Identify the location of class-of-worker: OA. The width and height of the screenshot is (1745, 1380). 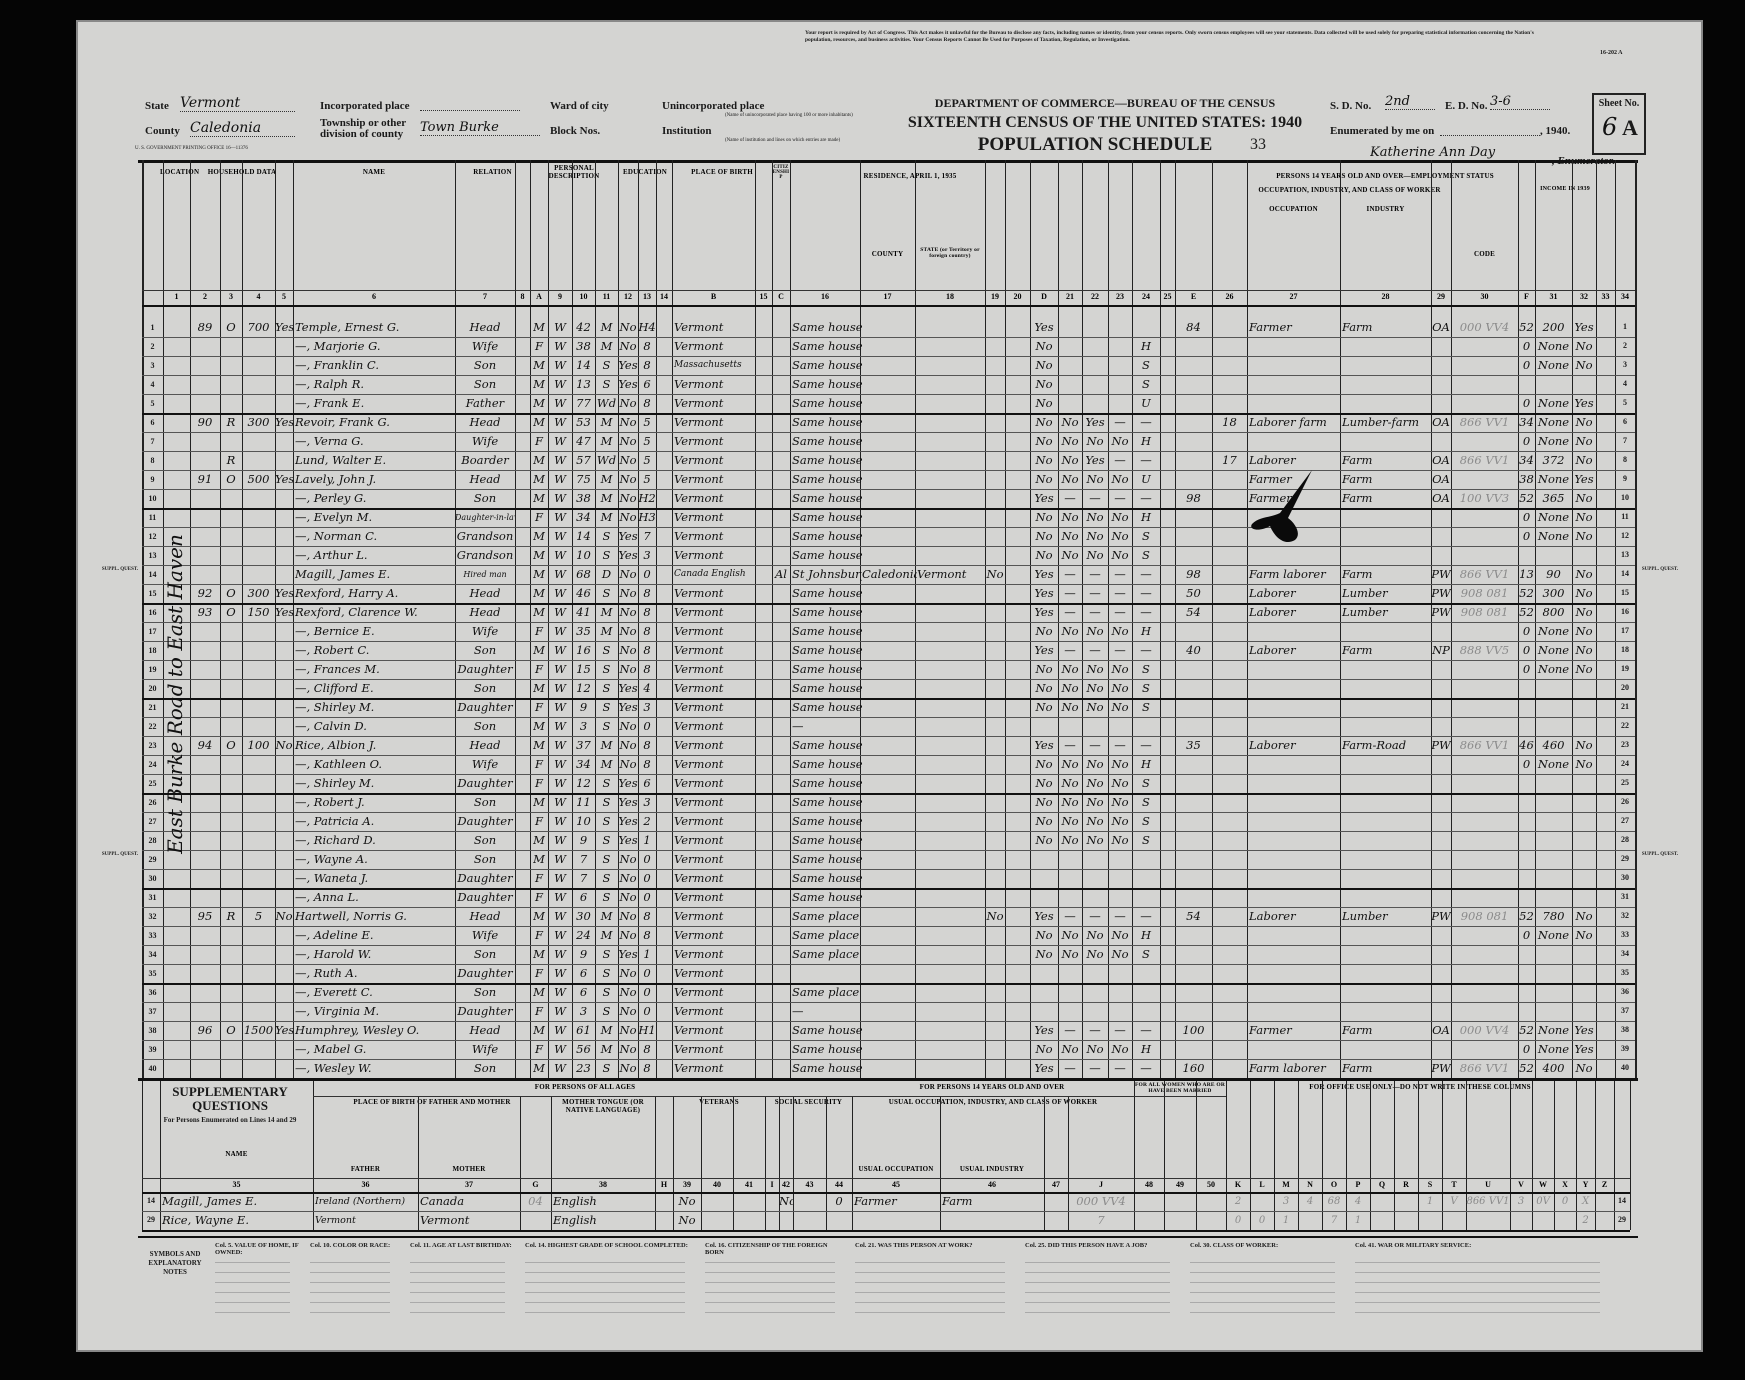
(1441, 422).